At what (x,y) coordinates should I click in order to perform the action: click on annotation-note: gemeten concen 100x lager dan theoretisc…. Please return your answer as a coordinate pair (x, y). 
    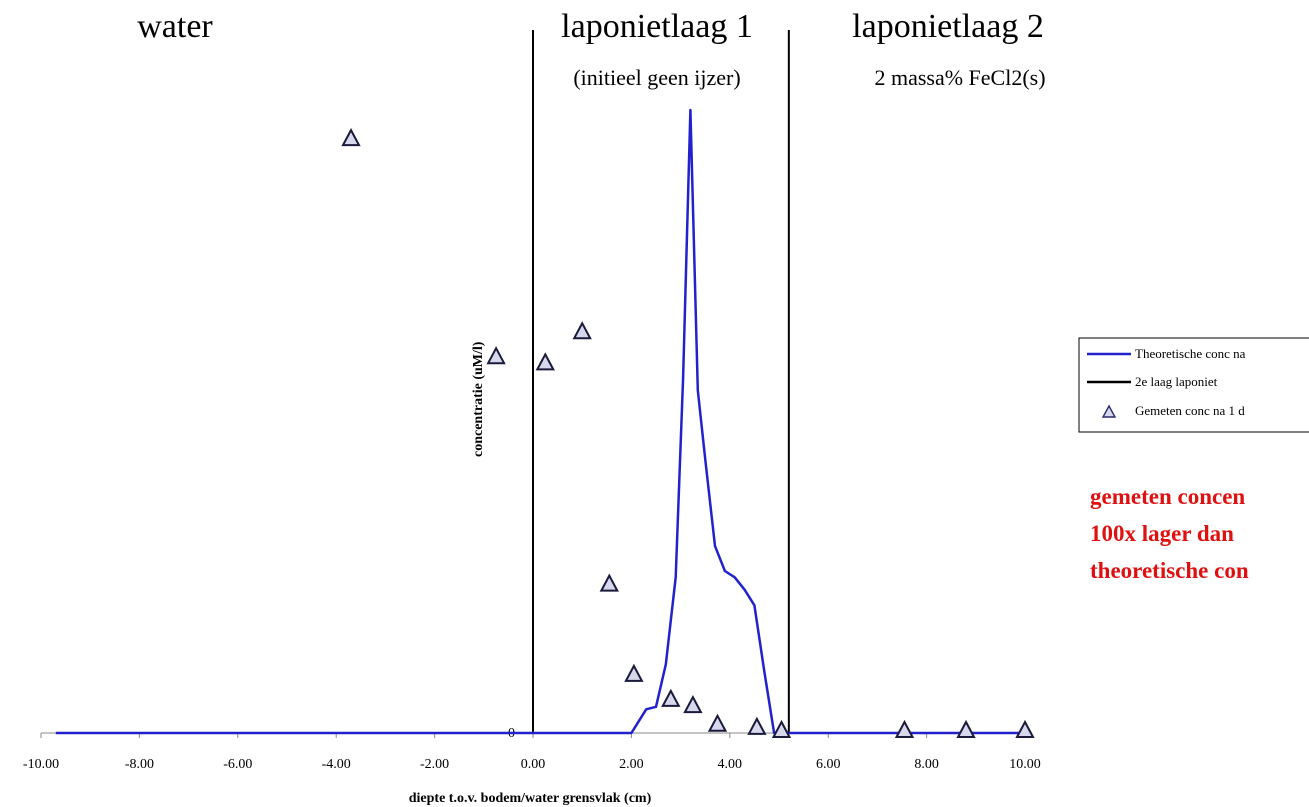
    Looking at the image, I should click on (1197, 533).